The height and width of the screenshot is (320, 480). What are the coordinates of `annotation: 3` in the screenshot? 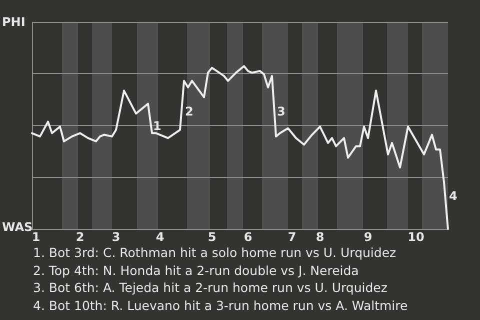 It's located at (281, 111).